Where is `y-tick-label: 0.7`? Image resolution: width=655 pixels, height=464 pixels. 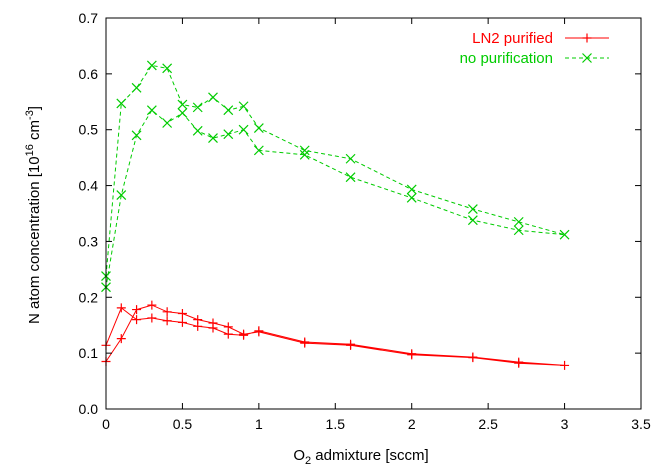 y-tick-label: 0.7 is located at coordinates (89, 18).